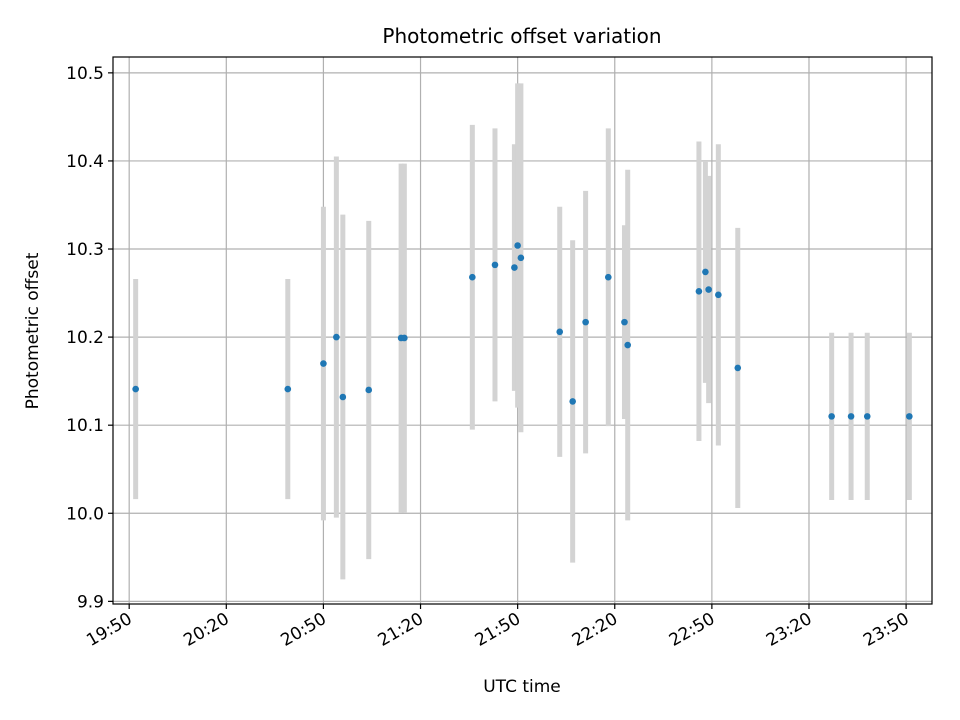 Image resolution: width=960 pixels, height=720 pixels. I want to click on y-axis-ticks: 9.9 10.0 10.1 10.2 10.3 10.4 10.5, so click(89, 338).